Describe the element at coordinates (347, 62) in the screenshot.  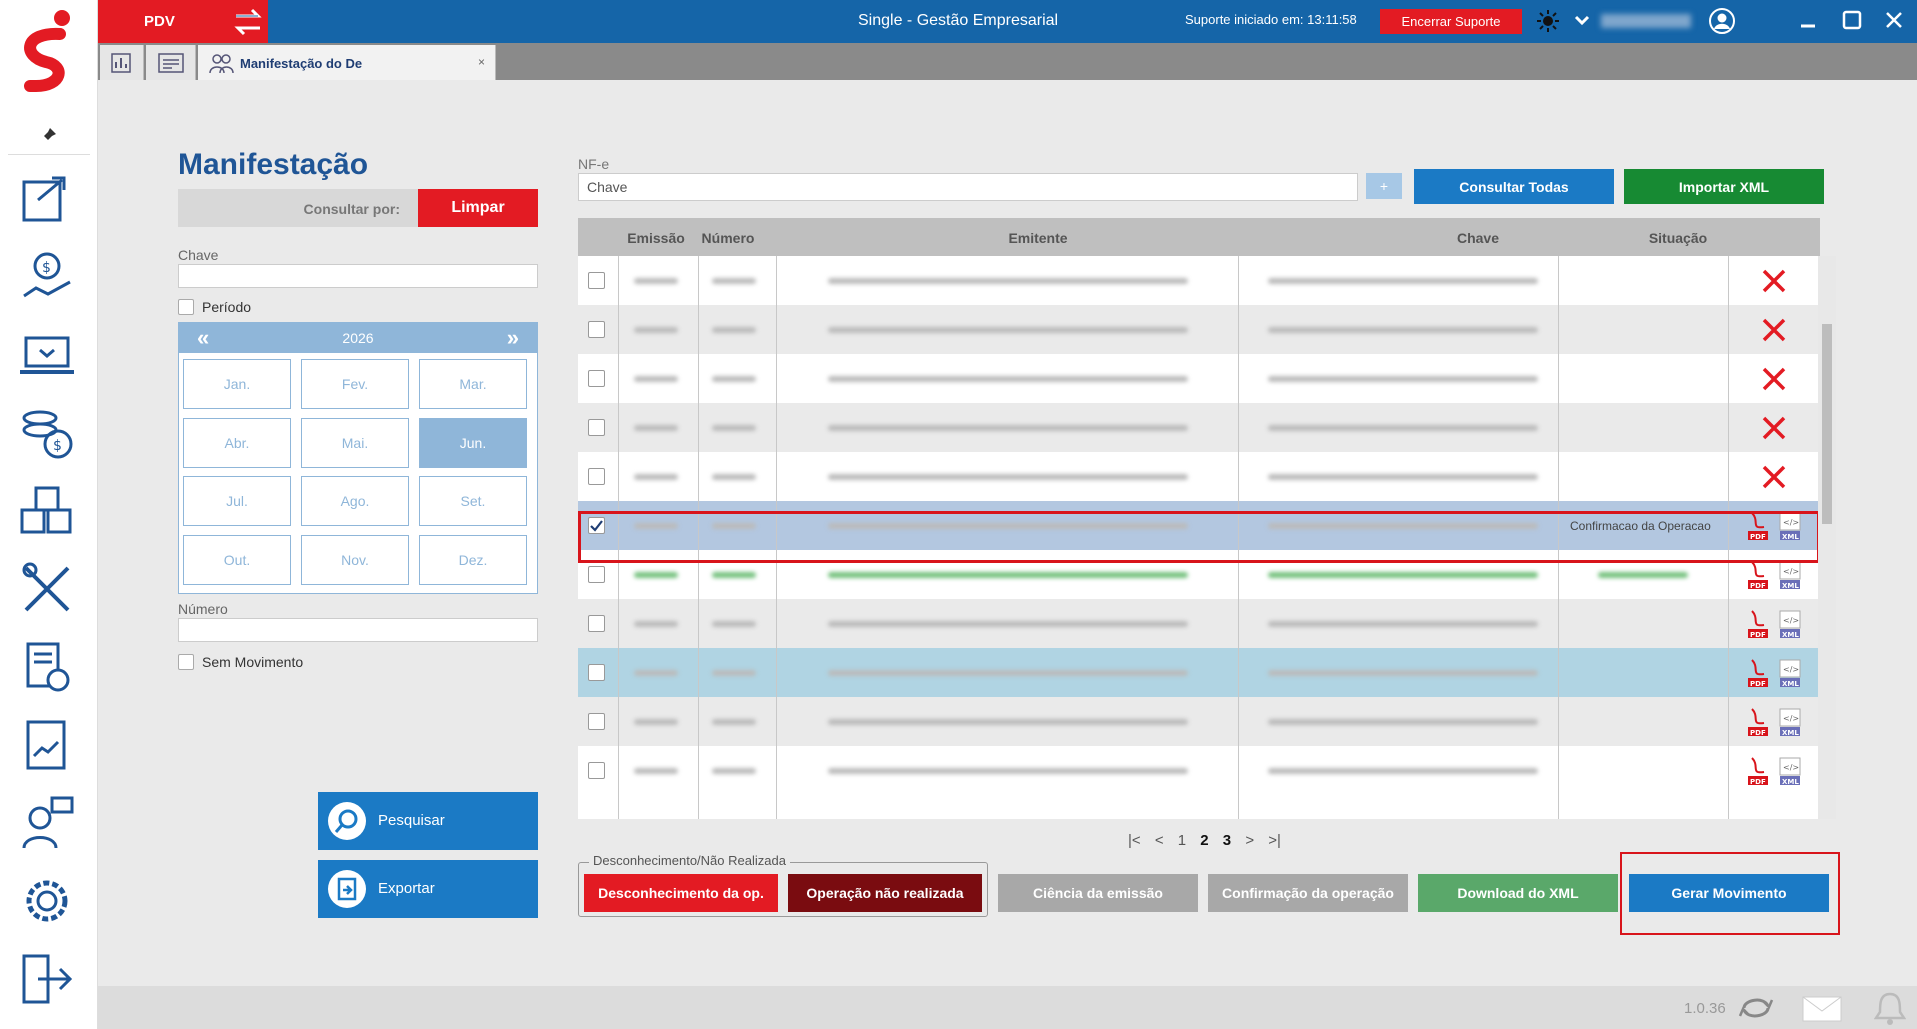
I see `tab-manifestacao: Manifestação do De ×` at that location.